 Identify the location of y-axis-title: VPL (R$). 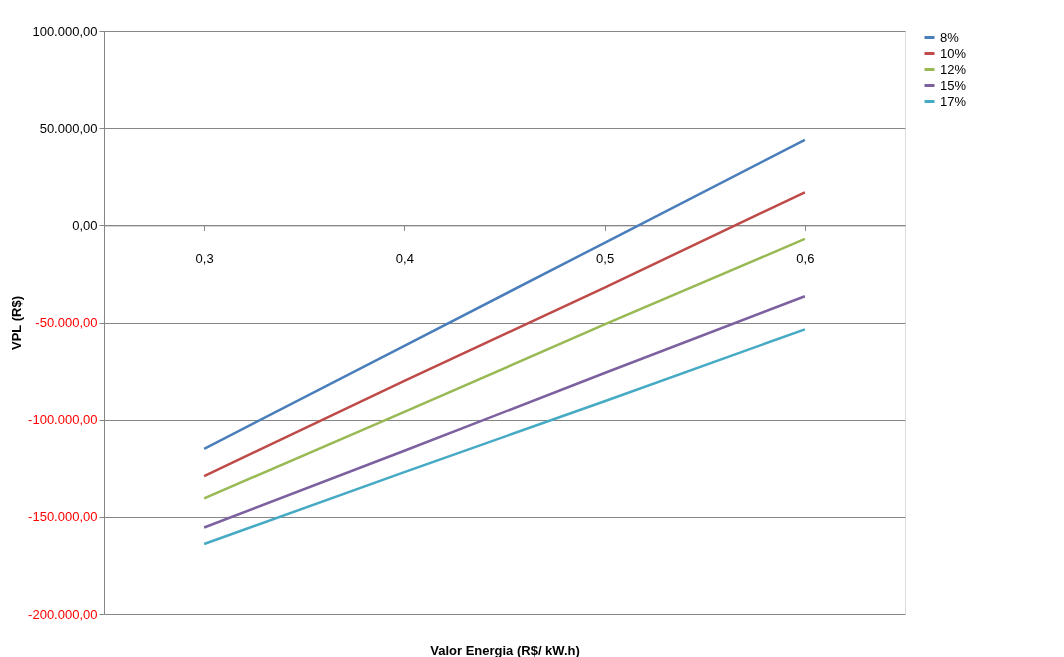
(17, 323).